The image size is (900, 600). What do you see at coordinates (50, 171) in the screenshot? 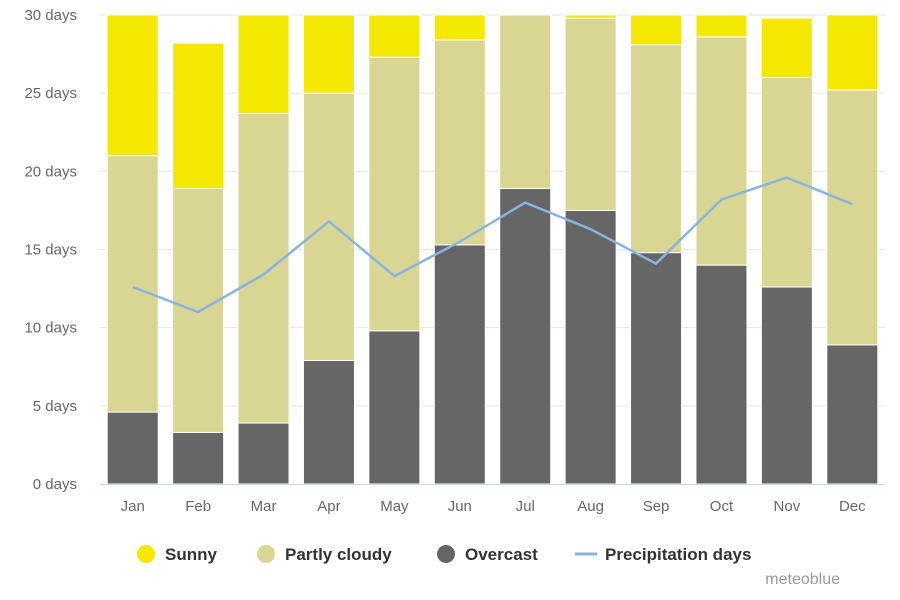
I see `y-tick-label: 20 days` at bounding box center [50, 171].